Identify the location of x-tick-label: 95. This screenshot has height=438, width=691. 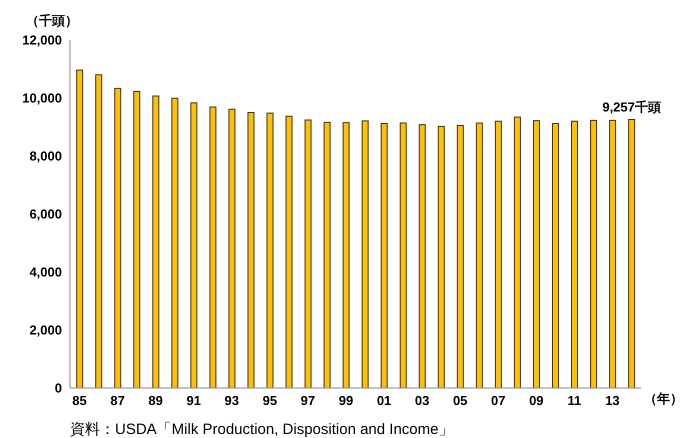
(270, 400).